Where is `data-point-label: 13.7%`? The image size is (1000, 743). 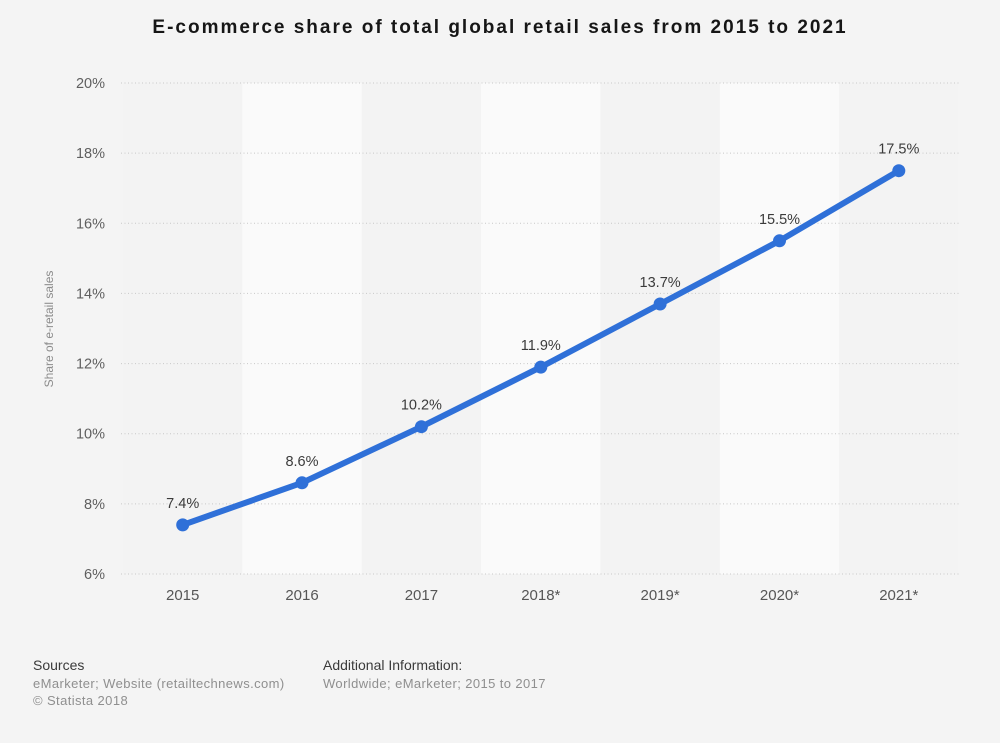 data-point-label: 13.7% is located at coordinates (660, 283).